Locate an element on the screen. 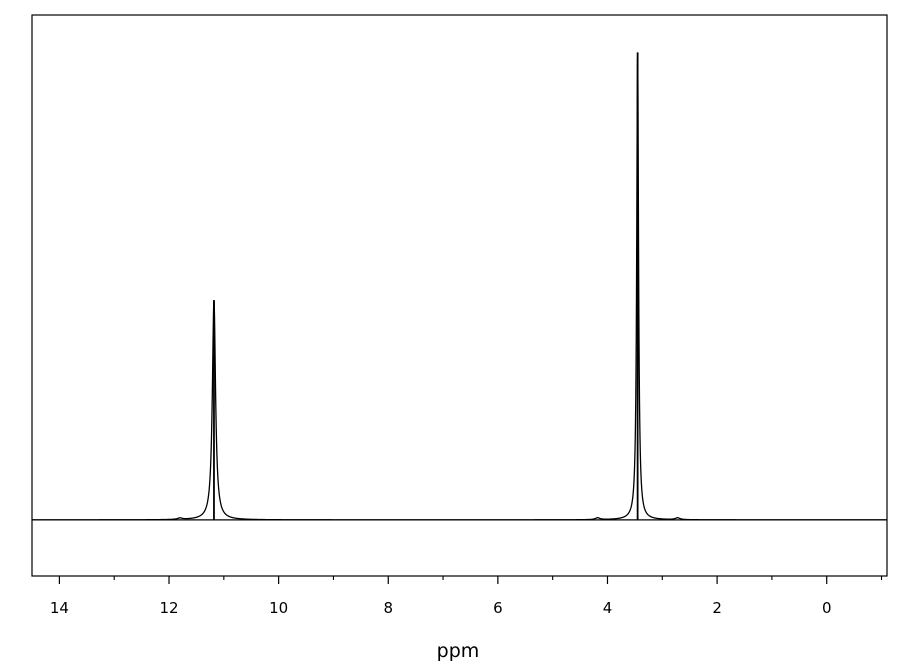 This screenshot has height=669, width=902. x-tick-label: 6 is located at coordinates (498, 608).